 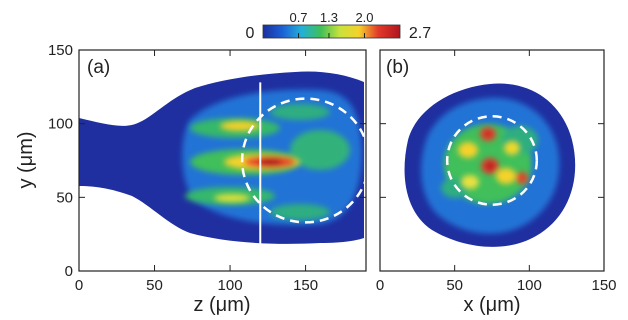 What do you see at coordinates (603, 285) in the screenshot?
I see `panel-b-xtick-label: 150` at bounding box center [603, 285].